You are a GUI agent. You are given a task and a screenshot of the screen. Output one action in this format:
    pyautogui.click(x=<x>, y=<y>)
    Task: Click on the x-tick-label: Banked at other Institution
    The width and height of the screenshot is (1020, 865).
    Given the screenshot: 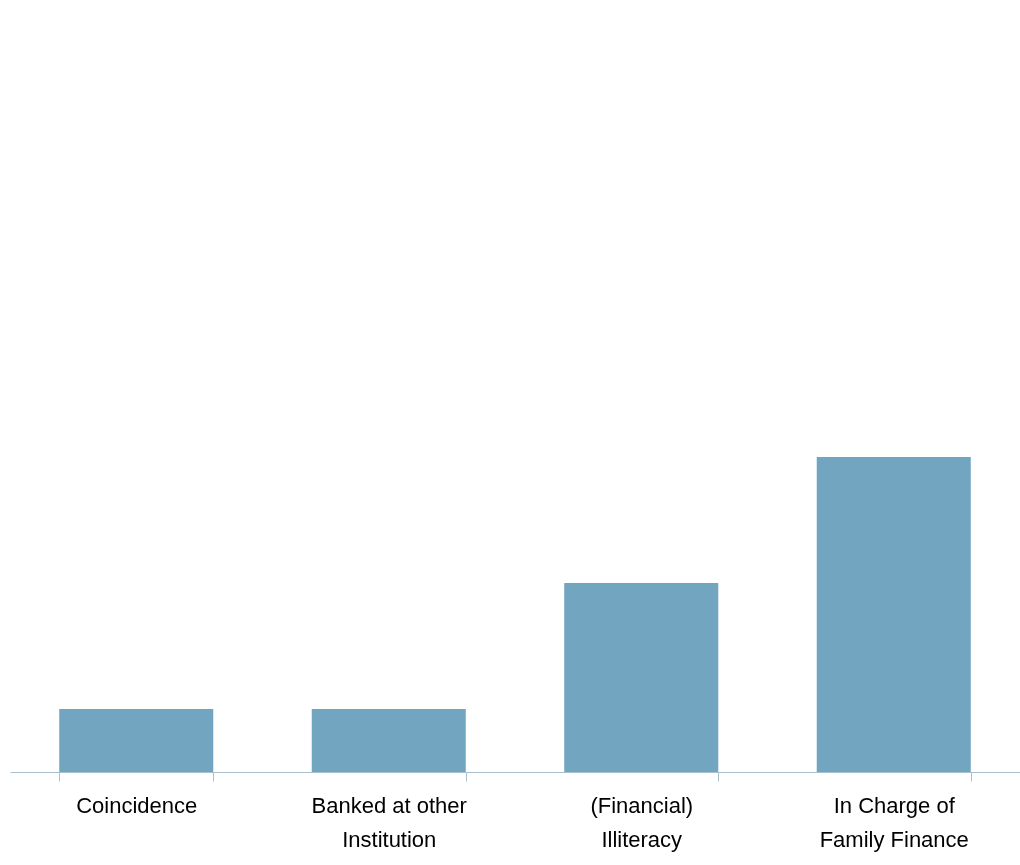 What is the action you would take?
    pyautogui.click(x=389, y=822)
    